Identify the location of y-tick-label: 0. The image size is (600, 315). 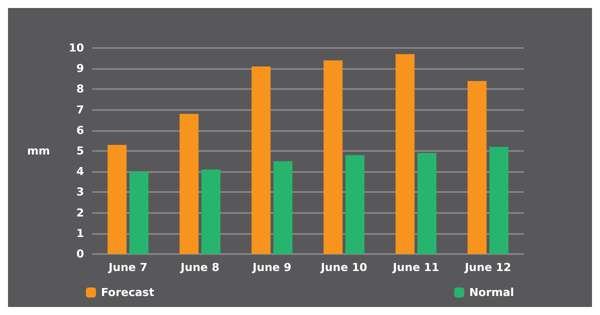
(80, 254).